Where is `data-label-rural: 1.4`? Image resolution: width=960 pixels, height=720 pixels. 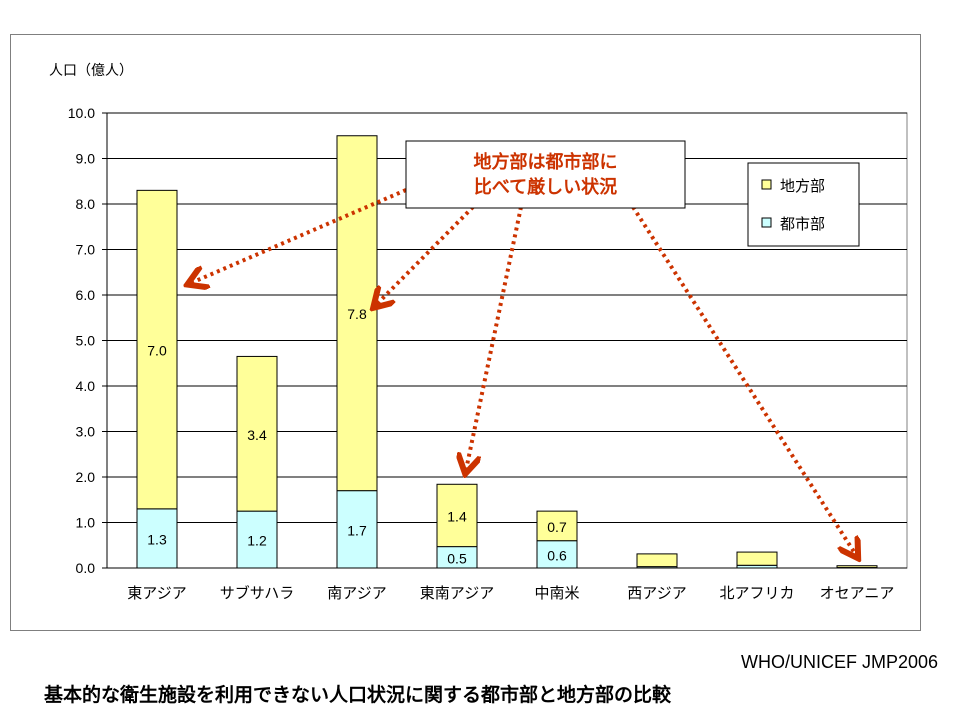 data-label-rural: 1.4 is located at coordinates (457, 516).